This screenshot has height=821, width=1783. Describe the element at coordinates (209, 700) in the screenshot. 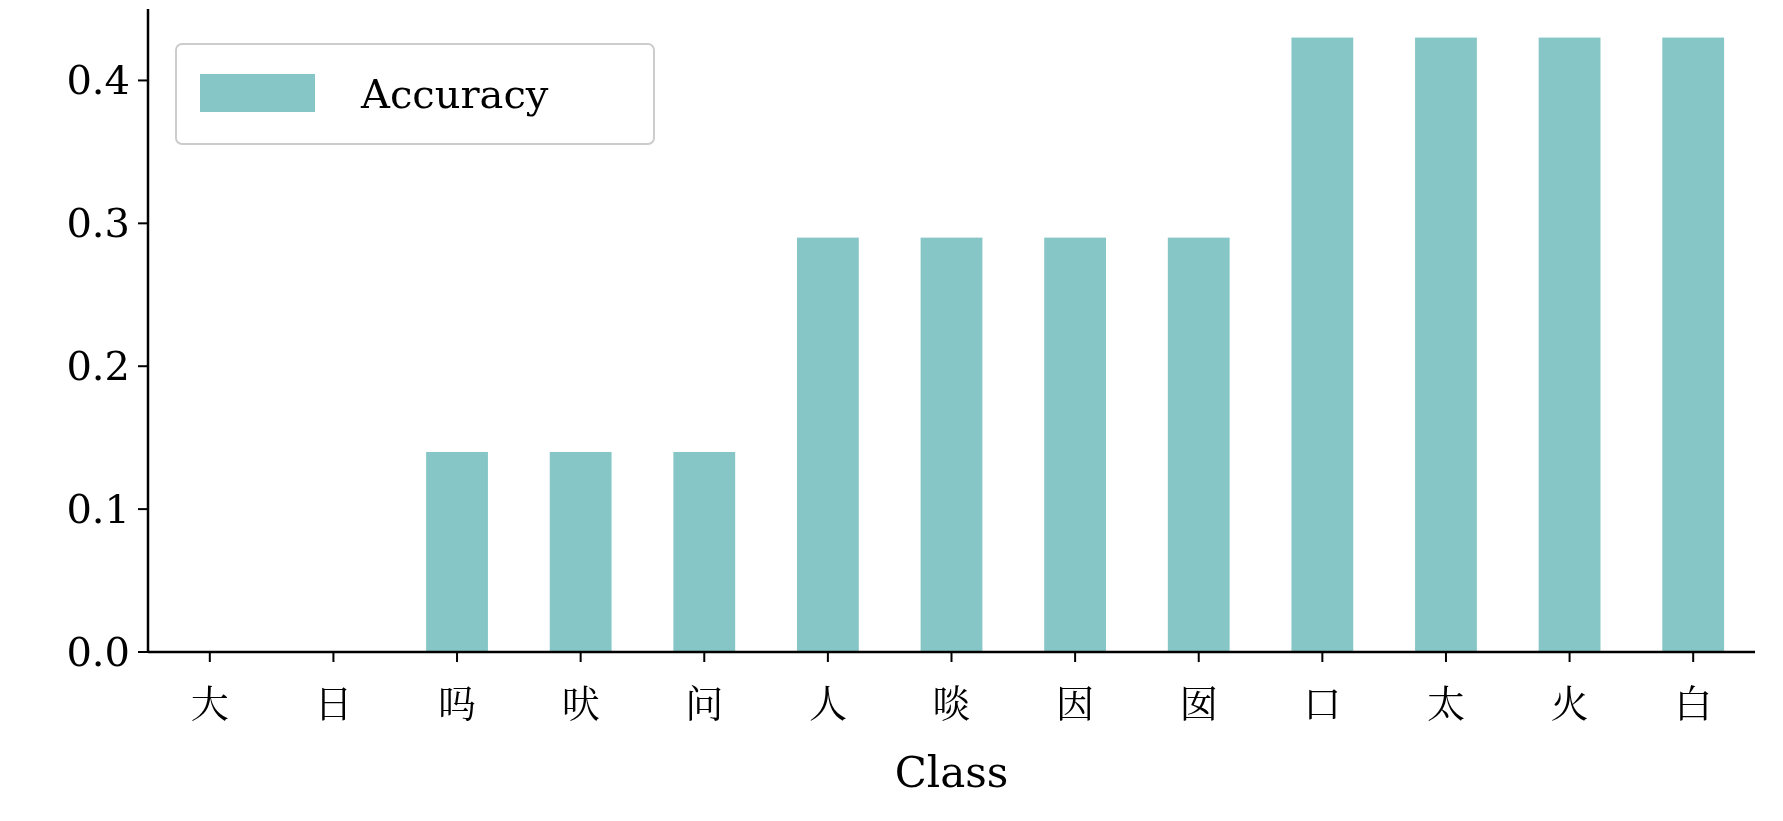

I see `x-tick-label: 大` at that location.